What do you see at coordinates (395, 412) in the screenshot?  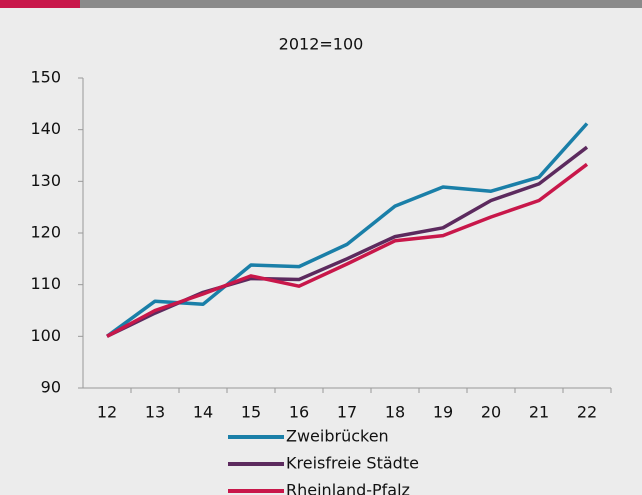 I see `x-tick-label: 18` at bounding box center [395, 412].